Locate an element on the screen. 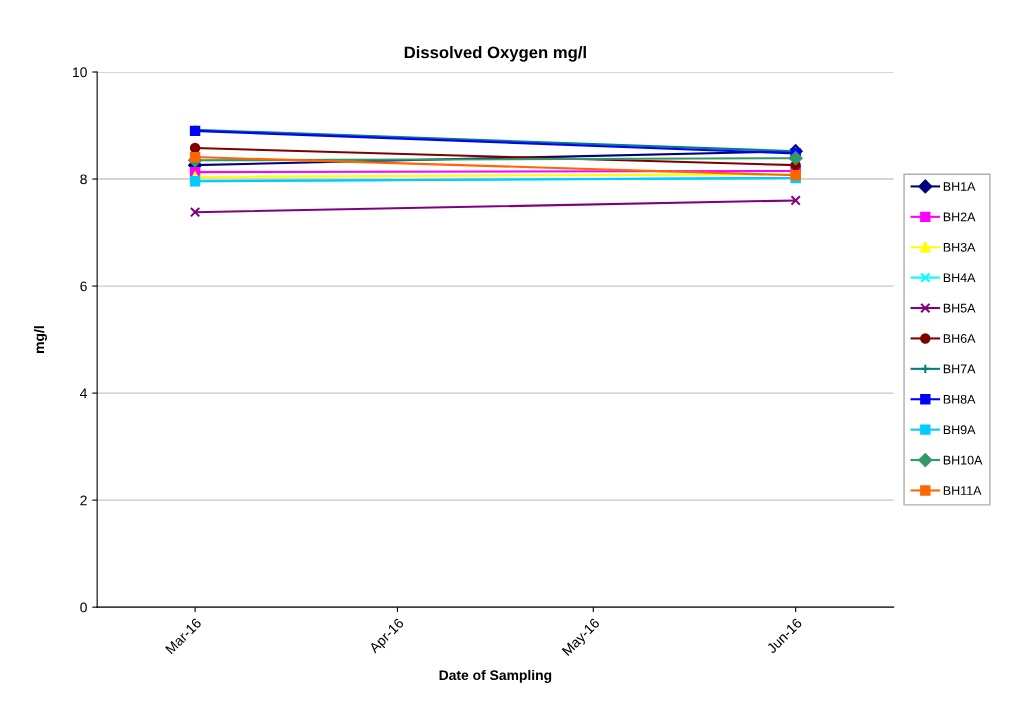 The width and height of the screenshot is (1012, 706). legend-label: BH4A is located at coordinates (959, 278).